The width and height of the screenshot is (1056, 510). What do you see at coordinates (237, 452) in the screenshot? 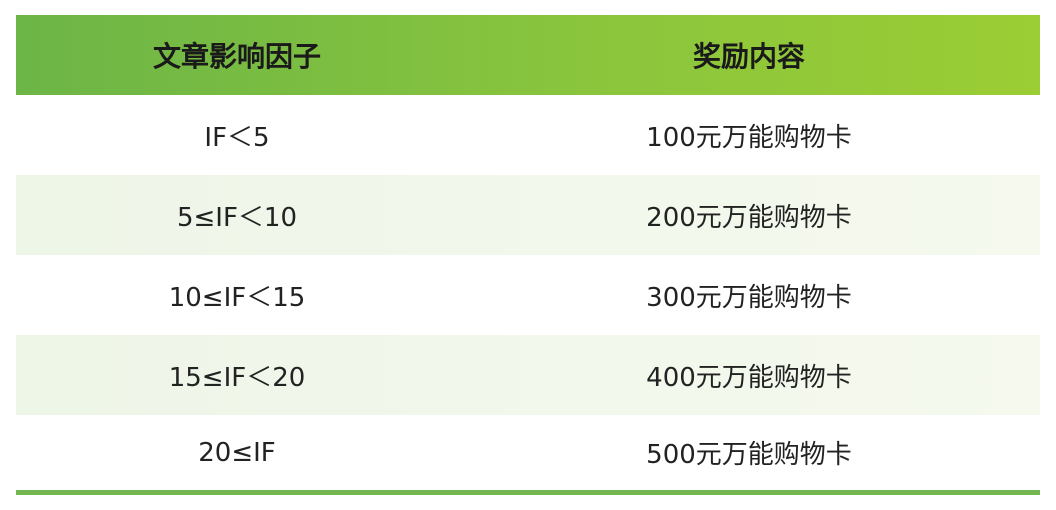
I see `impact-factor-cell: 20≤IF` at bounding box center [237, 452].